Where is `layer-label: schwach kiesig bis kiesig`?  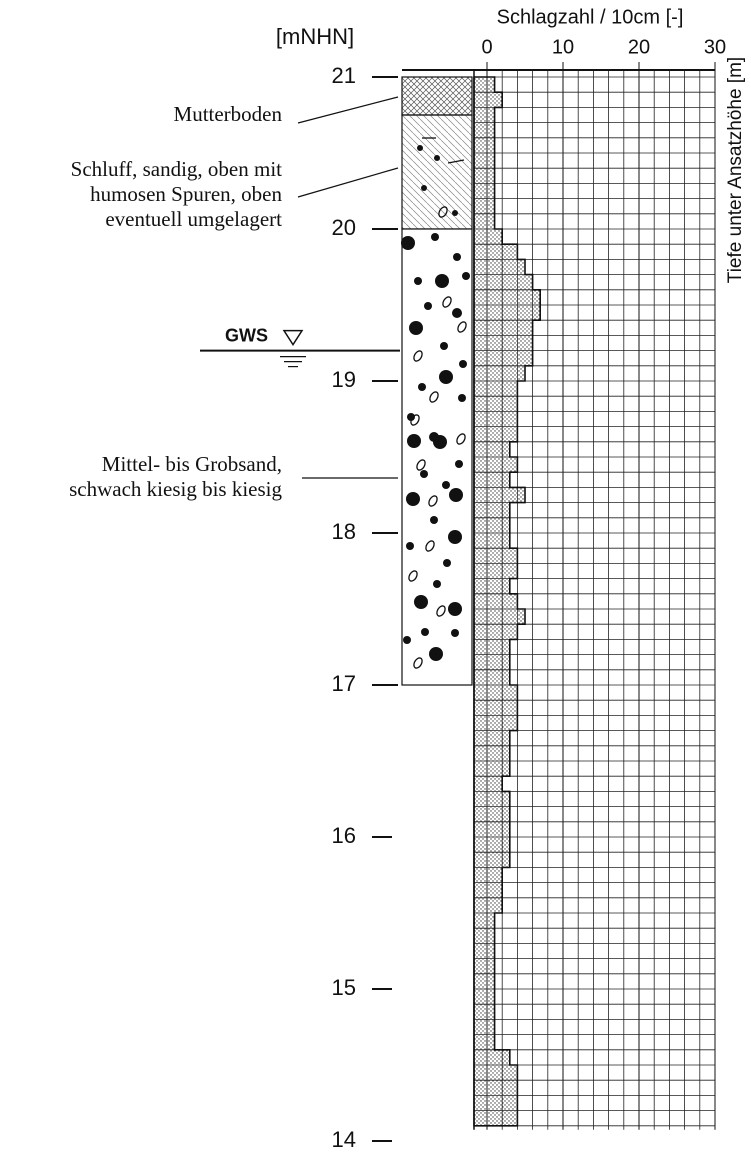 layer-label: schwach kiesig bis kiesig is located at coordinates (175, 489).